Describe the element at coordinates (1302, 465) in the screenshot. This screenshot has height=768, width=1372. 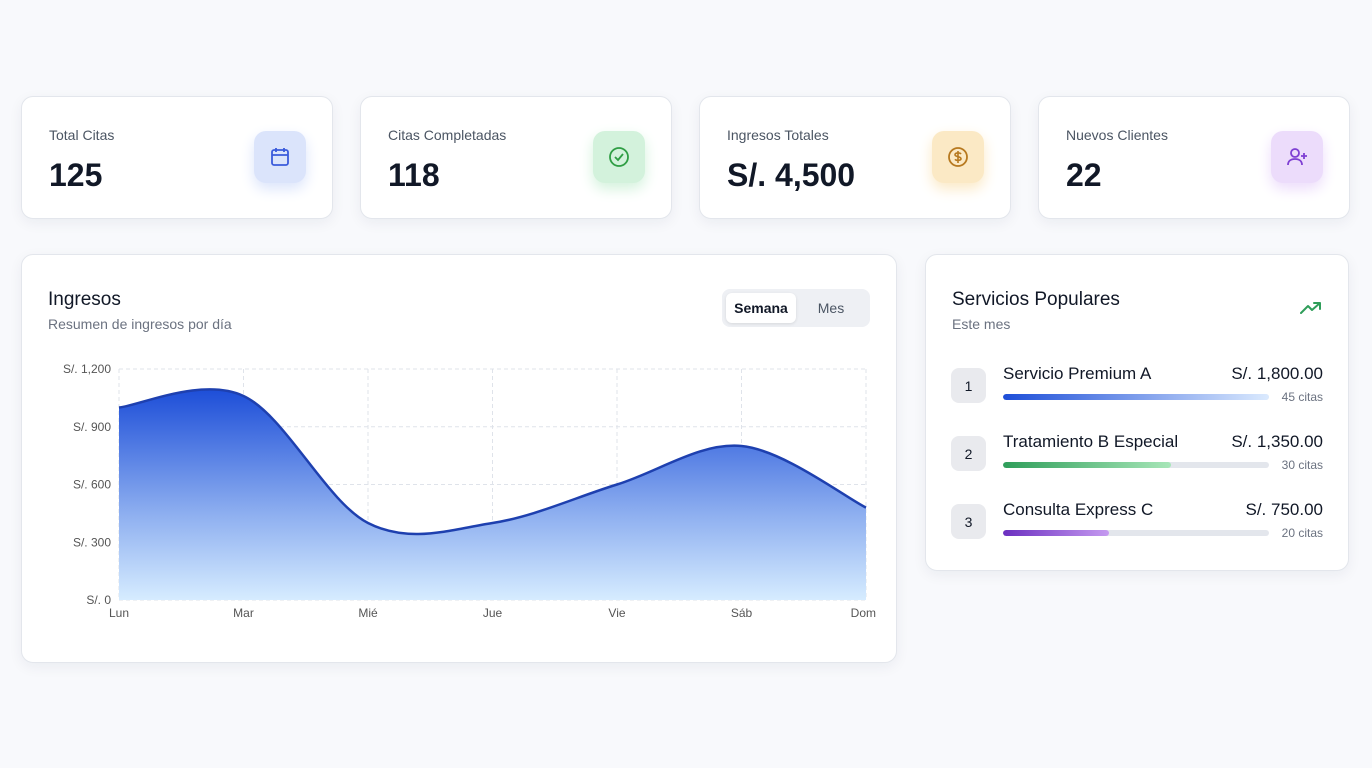
I see `service-count: 30 citas` at that location.